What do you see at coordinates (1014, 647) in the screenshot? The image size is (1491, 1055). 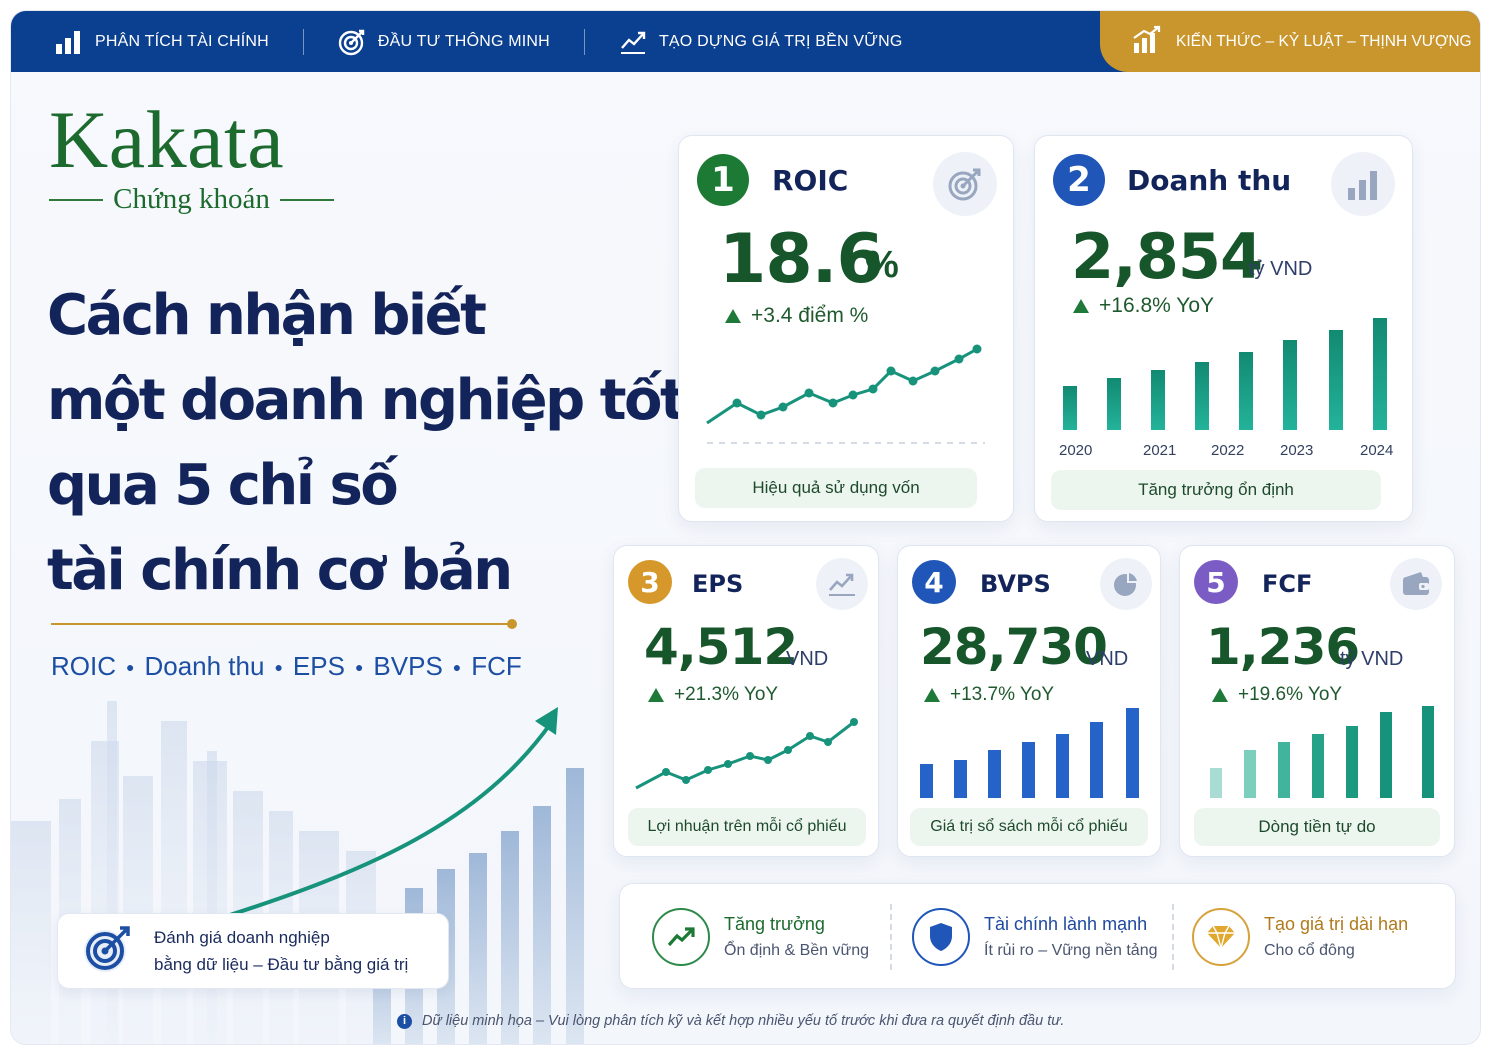 I see `card-value: 28,730` at bounding box center [1014, 647].